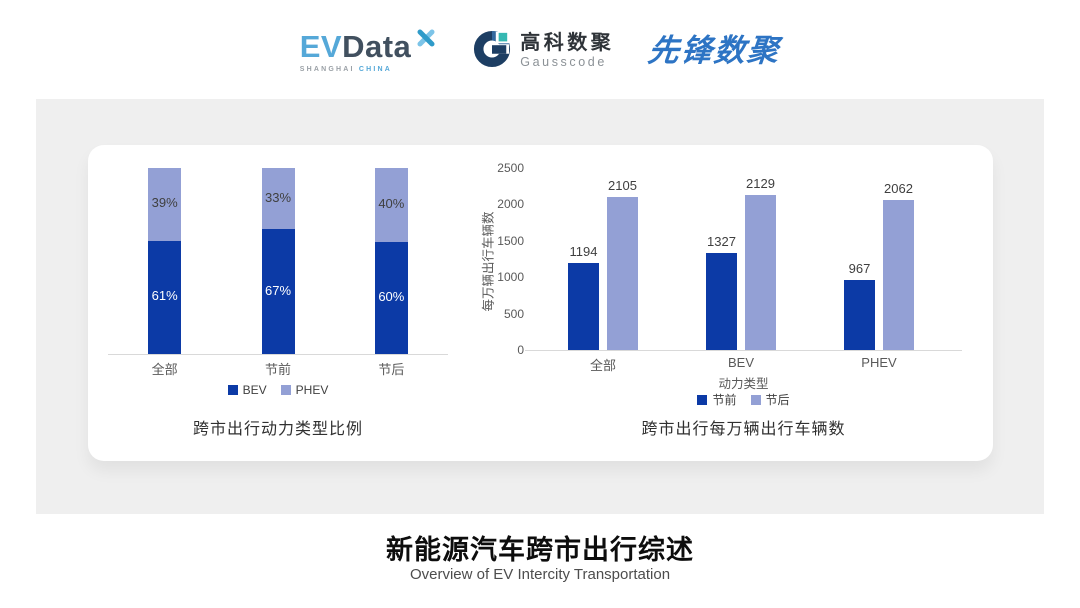 This screenshot has width=1080, height=608. I want to click on y-tick-label: 0, so click(520, 350).